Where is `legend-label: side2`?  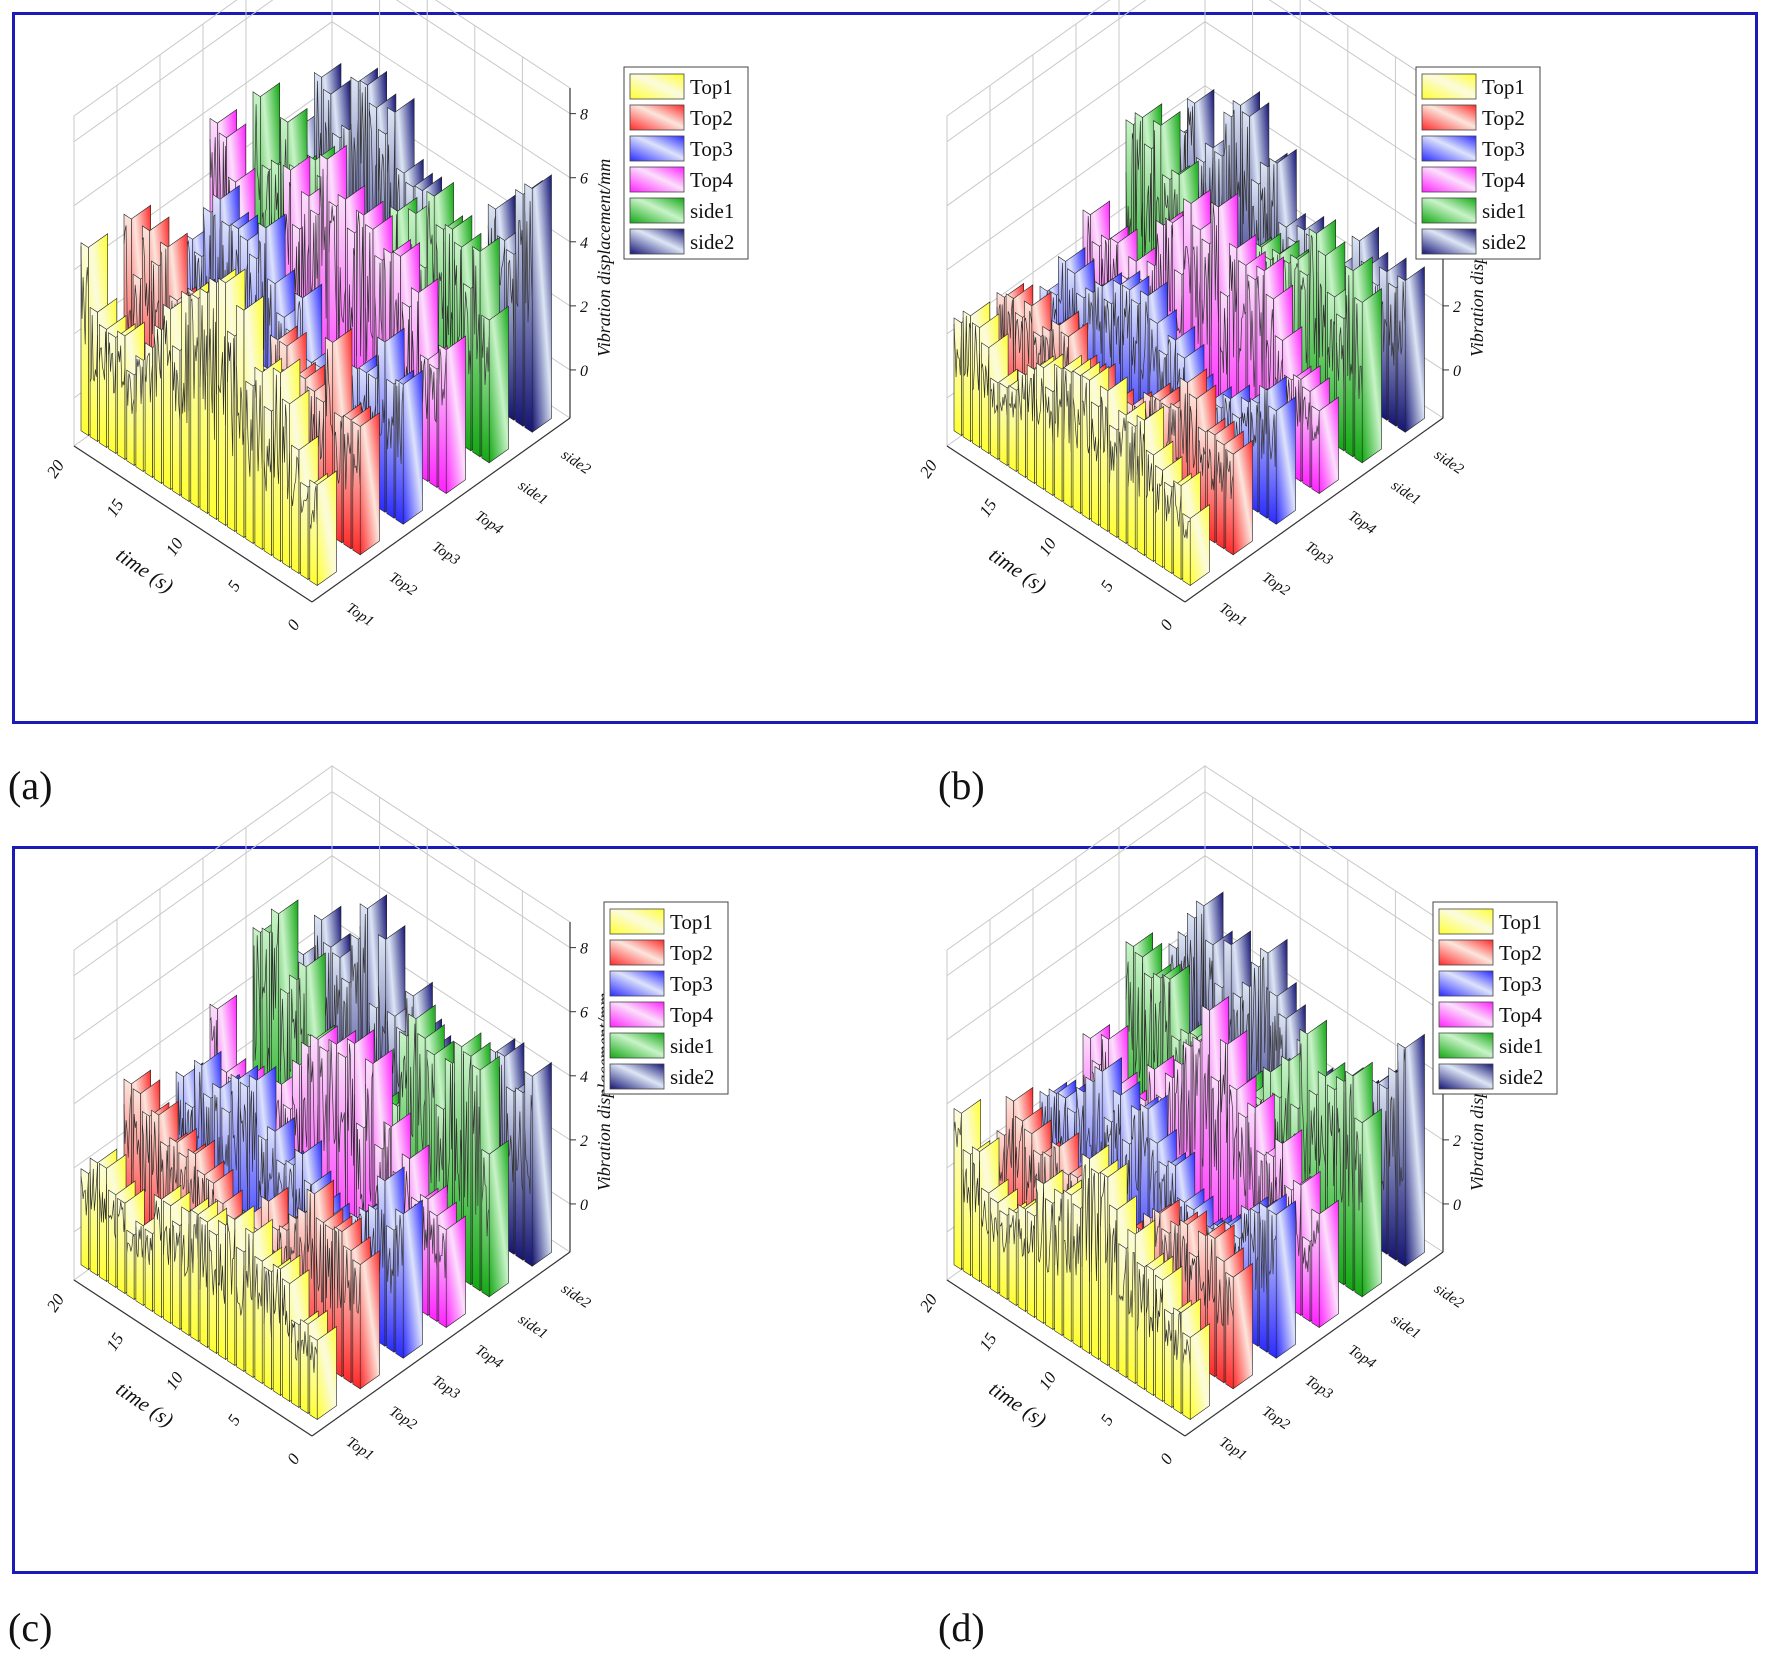
legend-label: side2 is located at coordinates (692, 1077).